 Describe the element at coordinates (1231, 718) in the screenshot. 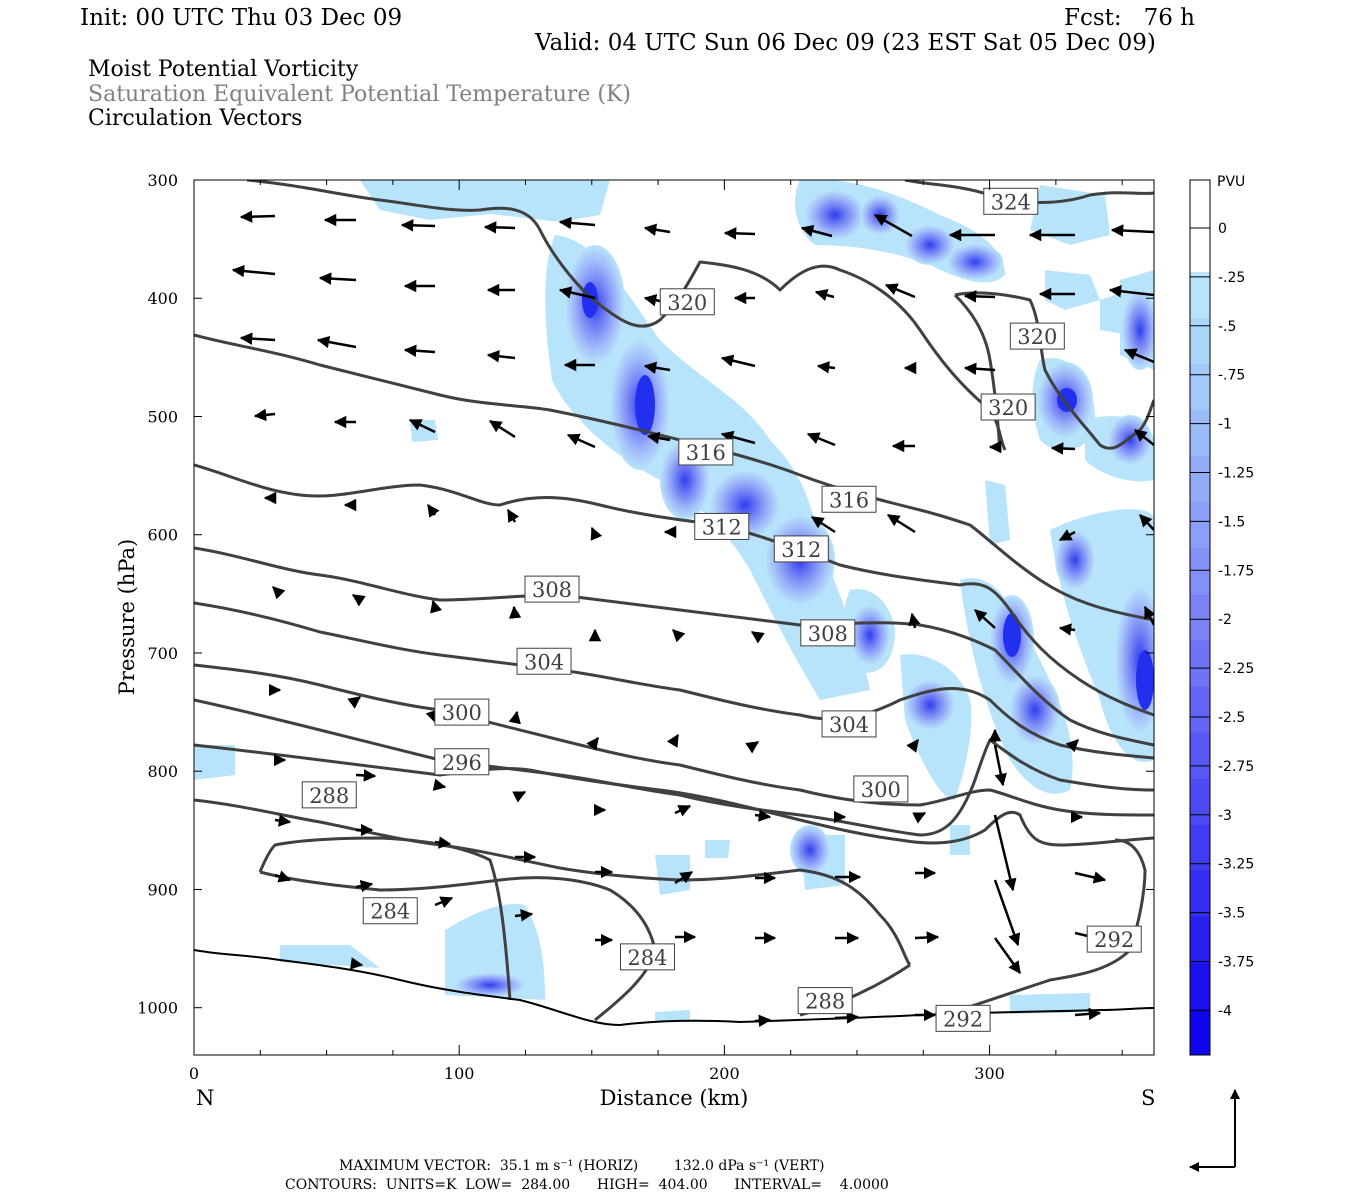

I see `colorbar-label: -2.5` at that location.